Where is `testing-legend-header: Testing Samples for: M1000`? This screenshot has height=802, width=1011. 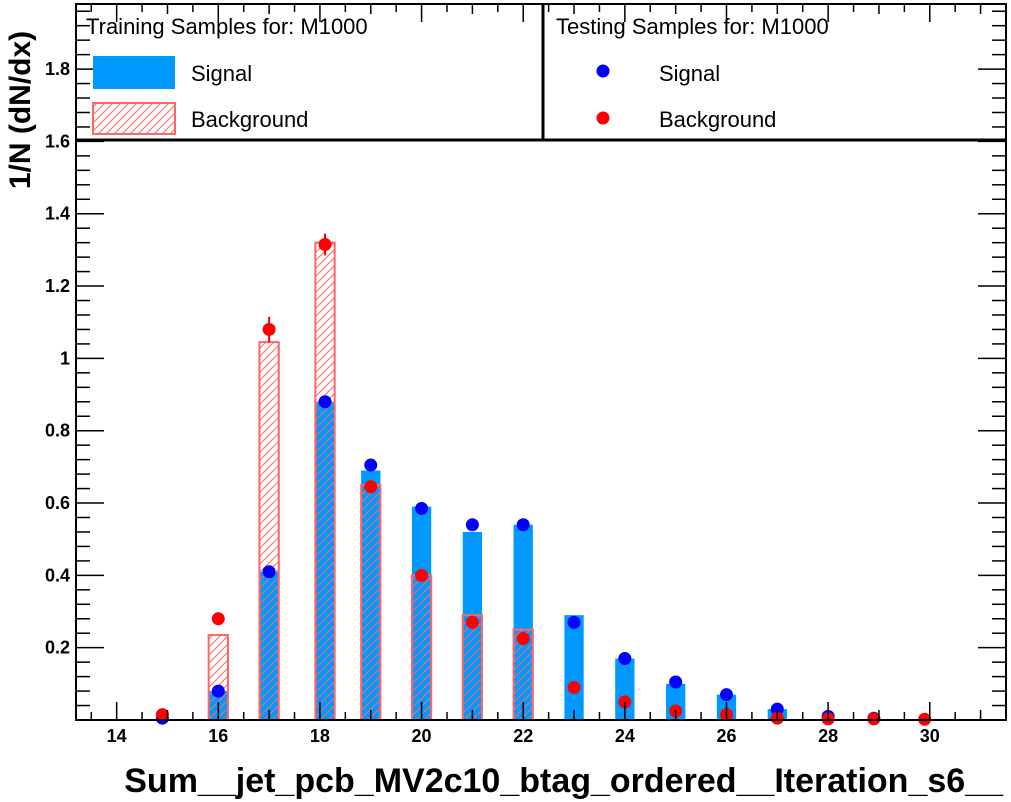
testing-legend-header: Testing Samples for: M1000 is located at coordinates (692, 26).